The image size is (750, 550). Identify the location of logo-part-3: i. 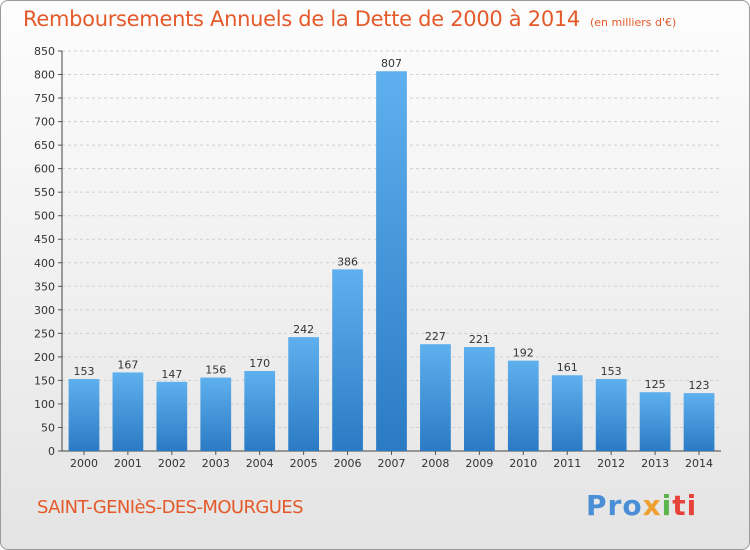
(667, 505).